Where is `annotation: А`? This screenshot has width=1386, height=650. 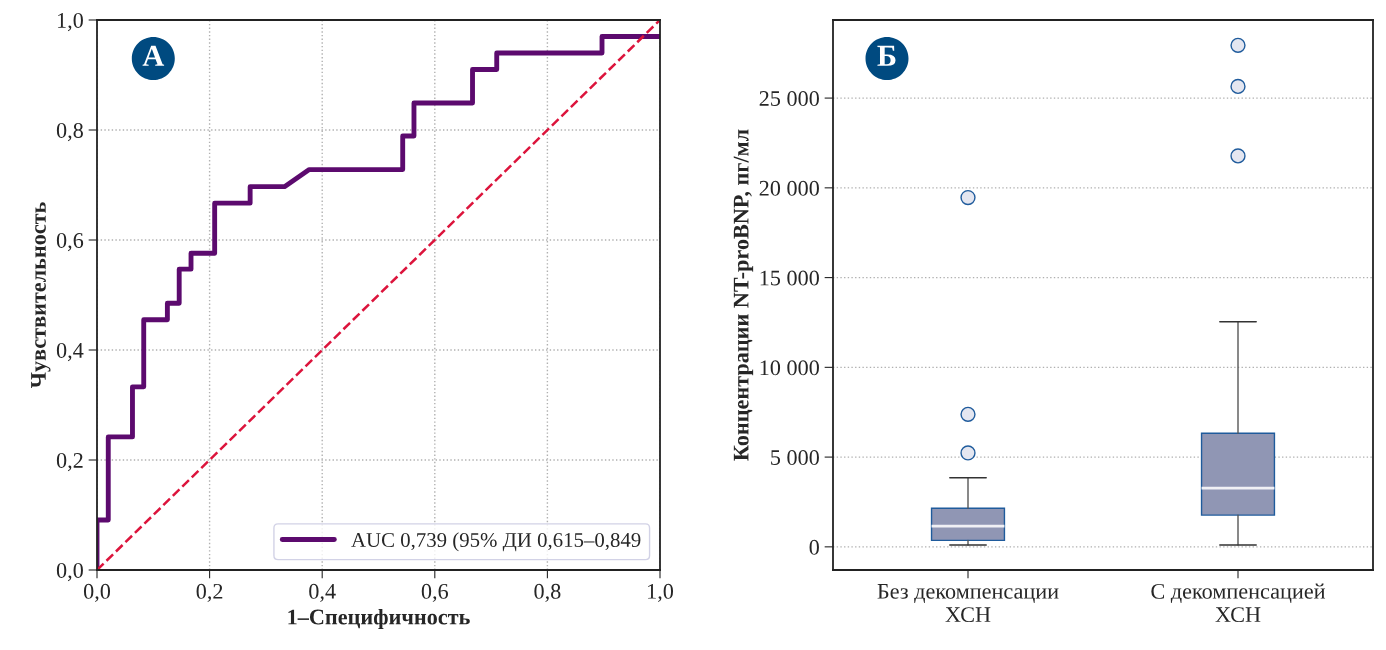
annotation: А is located at coordinates (153, 55).